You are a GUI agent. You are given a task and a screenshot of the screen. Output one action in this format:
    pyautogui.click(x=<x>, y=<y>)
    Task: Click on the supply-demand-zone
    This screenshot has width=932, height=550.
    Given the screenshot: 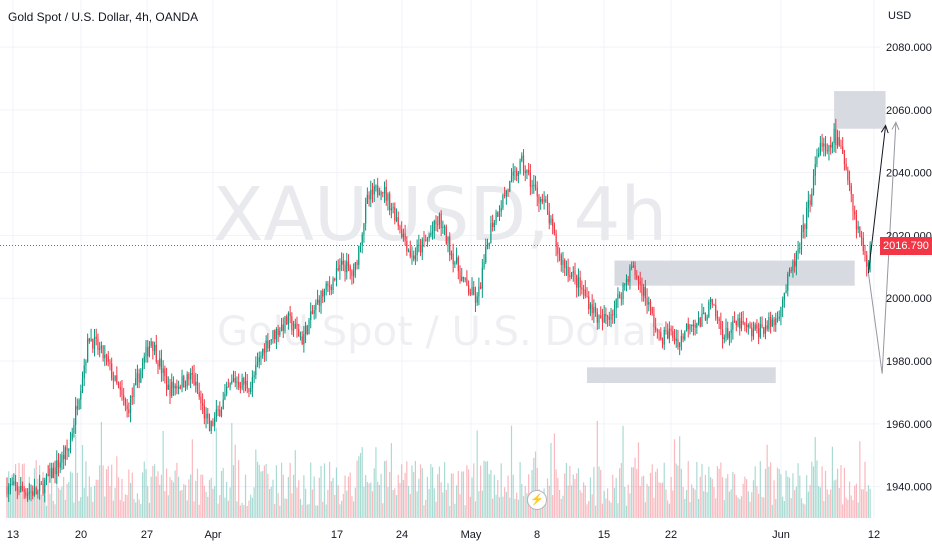 What is the action you would take?
    pyautogui.click(x=860, y=110)
    